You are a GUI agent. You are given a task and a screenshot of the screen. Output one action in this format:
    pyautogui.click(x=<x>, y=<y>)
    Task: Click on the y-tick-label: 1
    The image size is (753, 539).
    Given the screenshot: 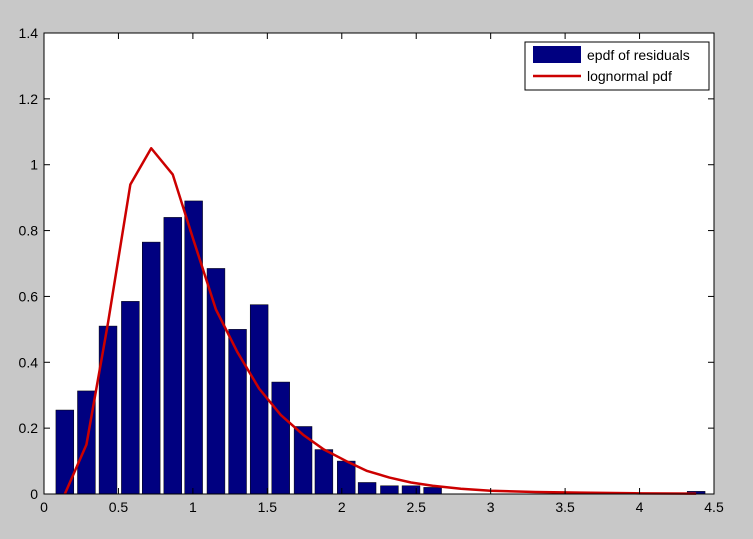 What is the action you would take?
    pyautogui.click(x=34, y=165)
    